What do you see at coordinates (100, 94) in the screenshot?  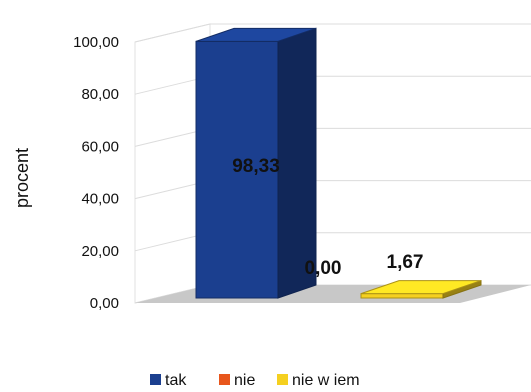 I see `y-tick-label: 80,00` at bounding box center [100, 94].